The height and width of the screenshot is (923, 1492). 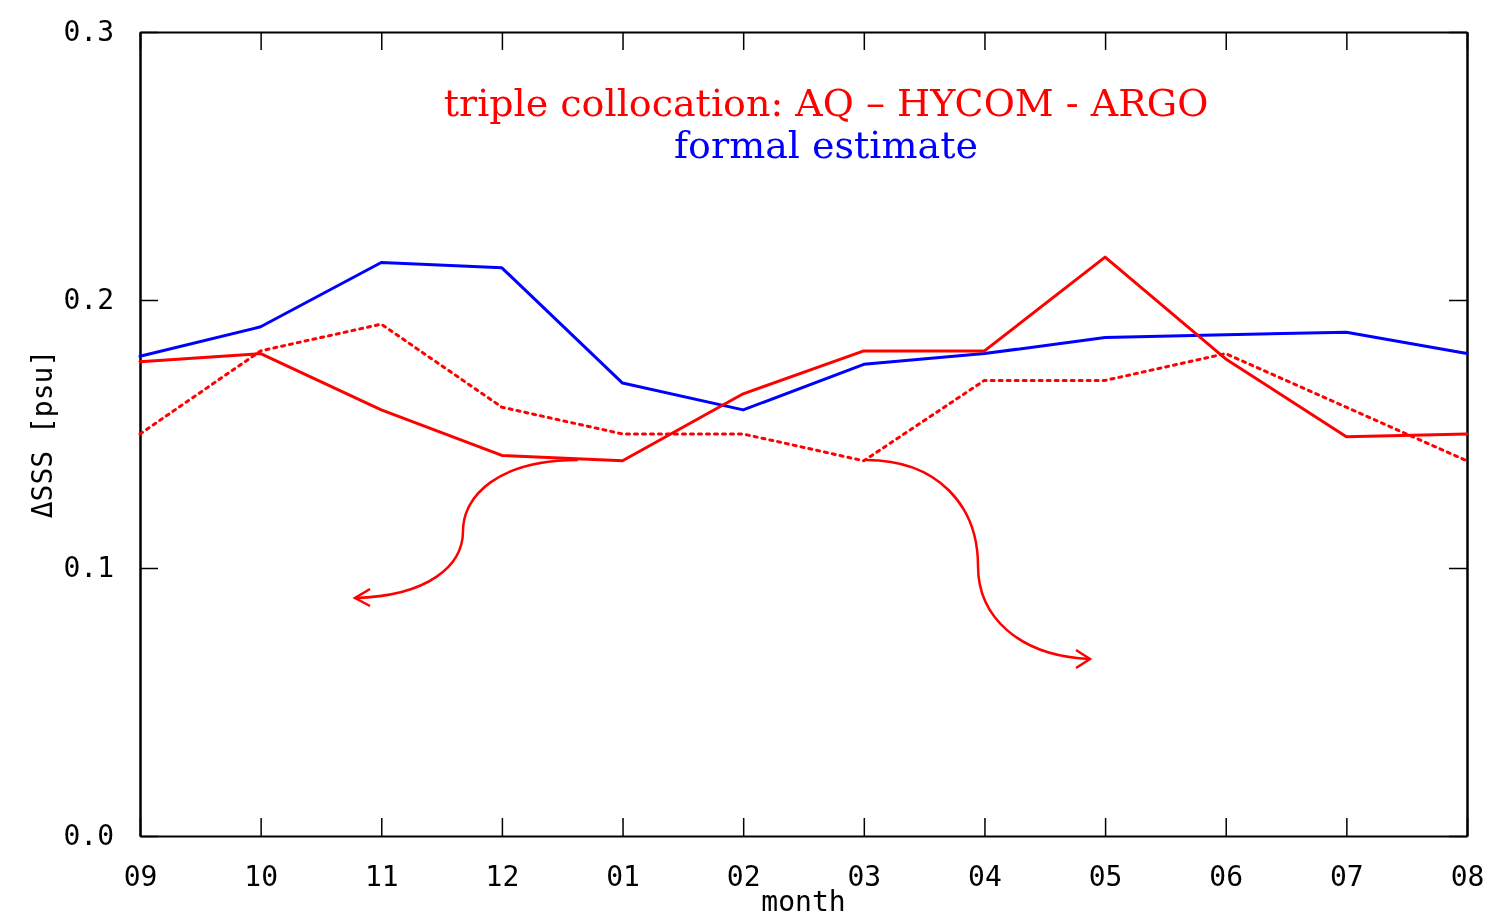 I want to click on x-tick-label: 05, so click(x=1105, y=876).